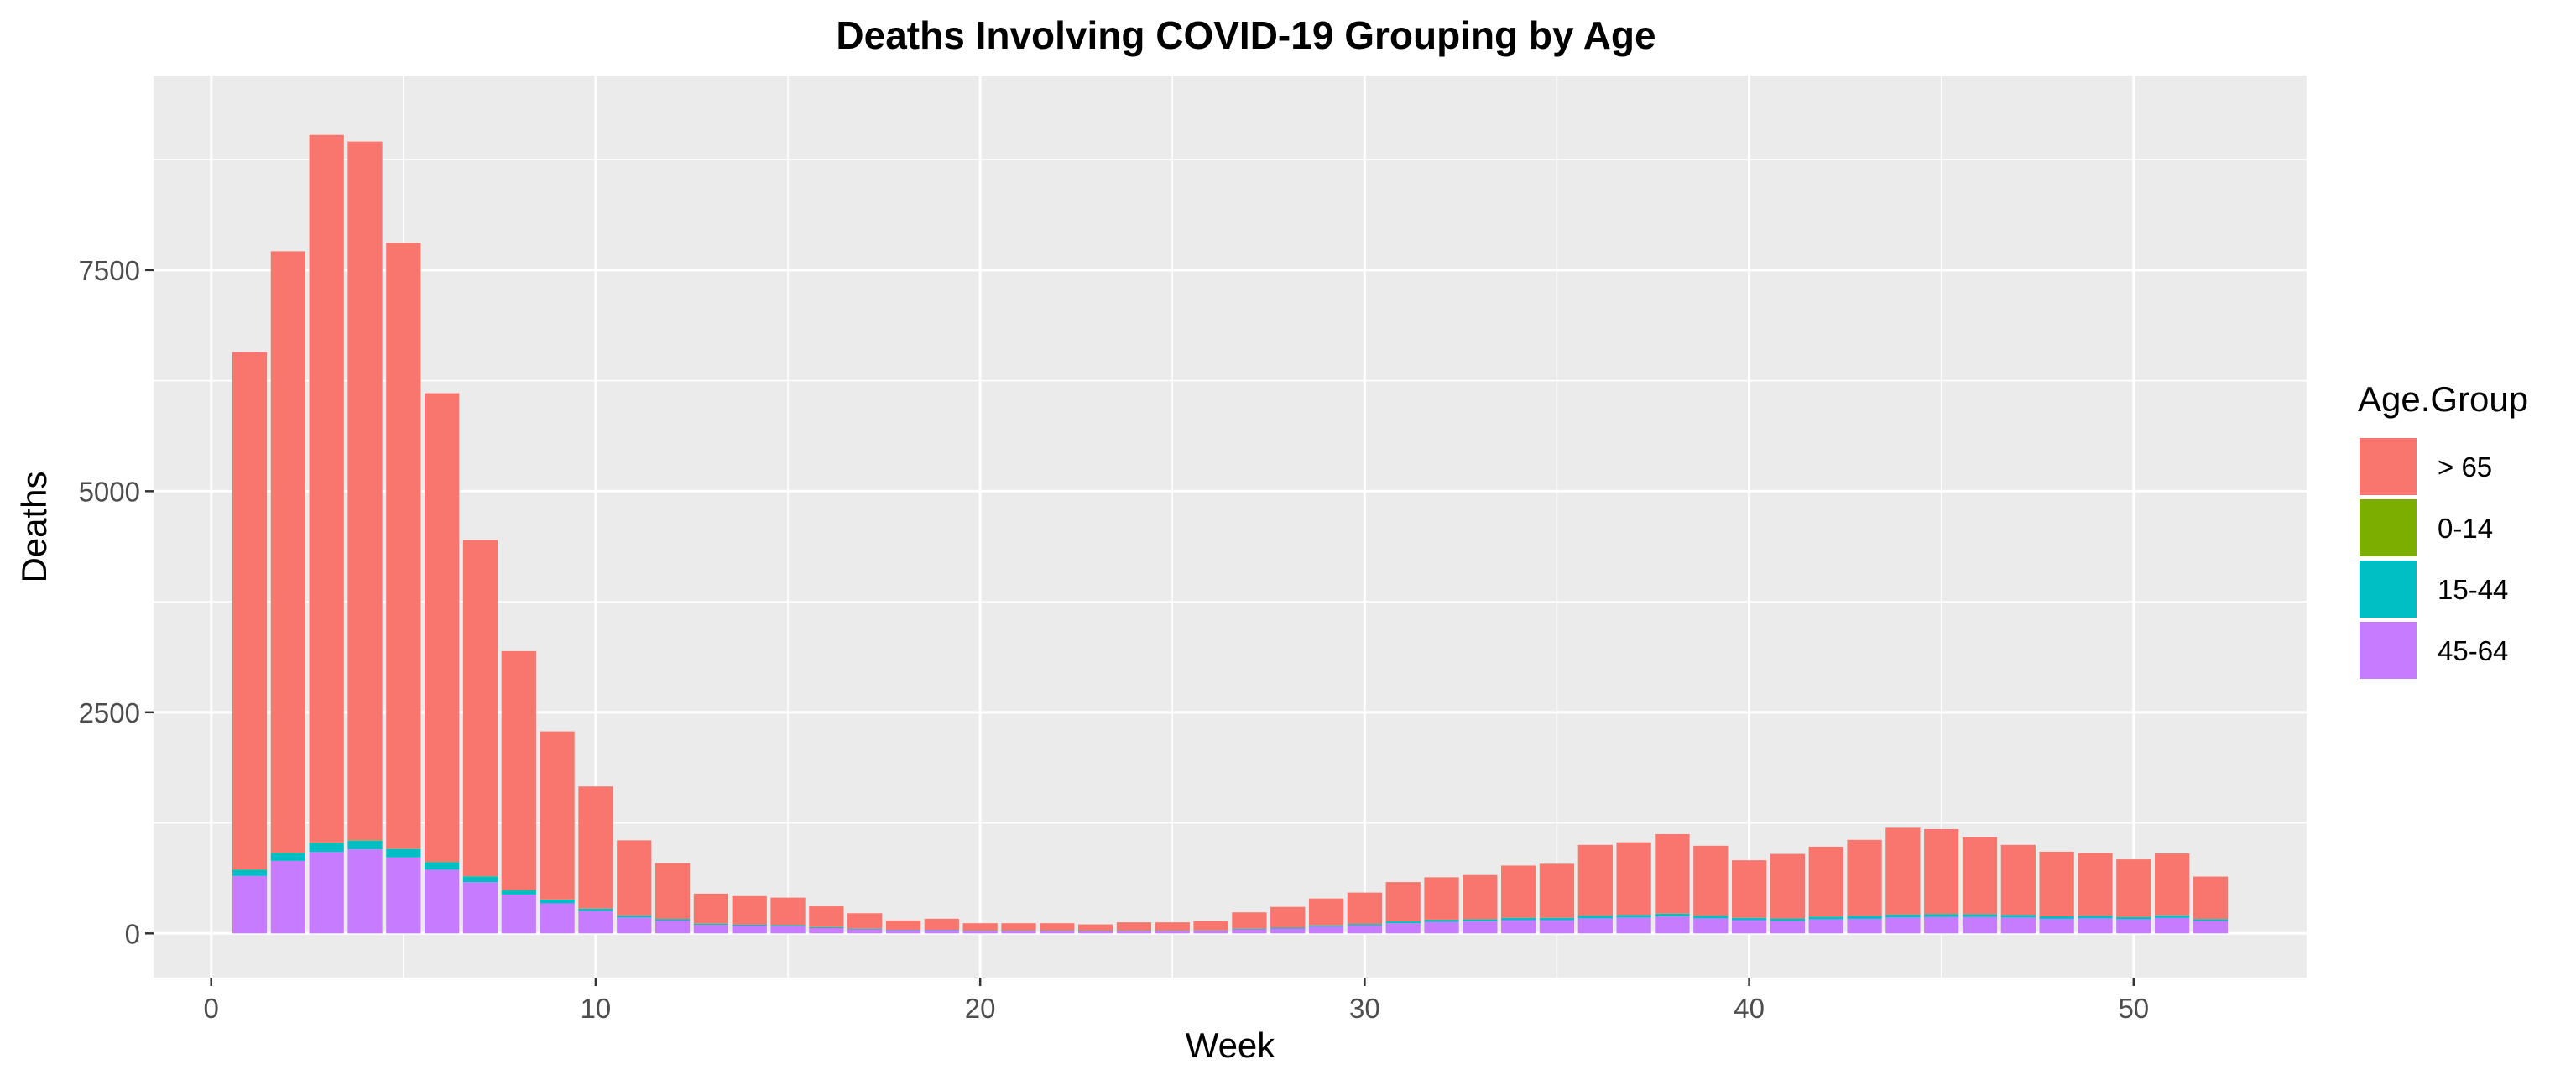  Describe the element at coordinates (109, 270) in the screenshot. I see `y-tick-label: 7500` at that location.